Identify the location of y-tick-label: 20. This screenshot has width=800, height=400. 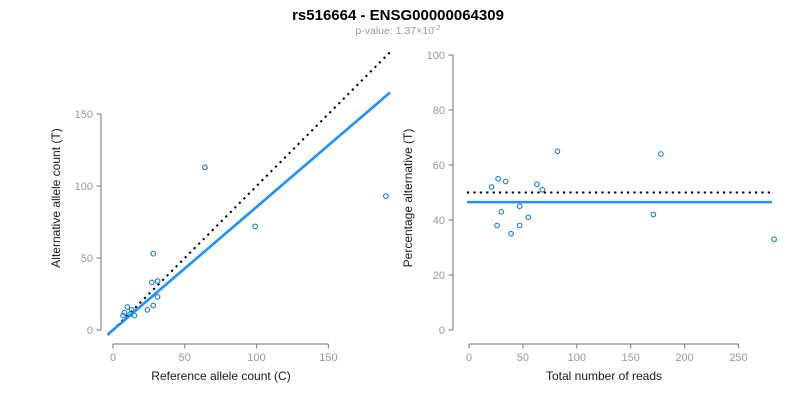
(439, 276).